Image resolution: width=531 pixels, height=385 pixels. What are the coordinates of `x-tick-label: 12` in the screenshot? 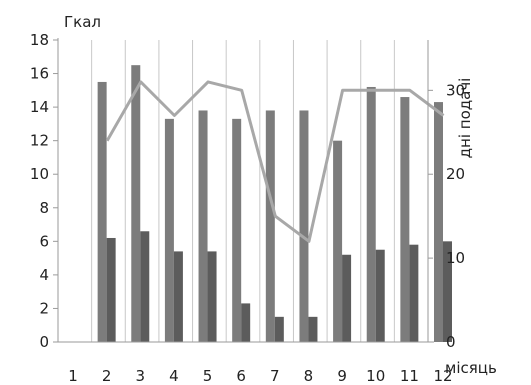 It's located at (442, 376).